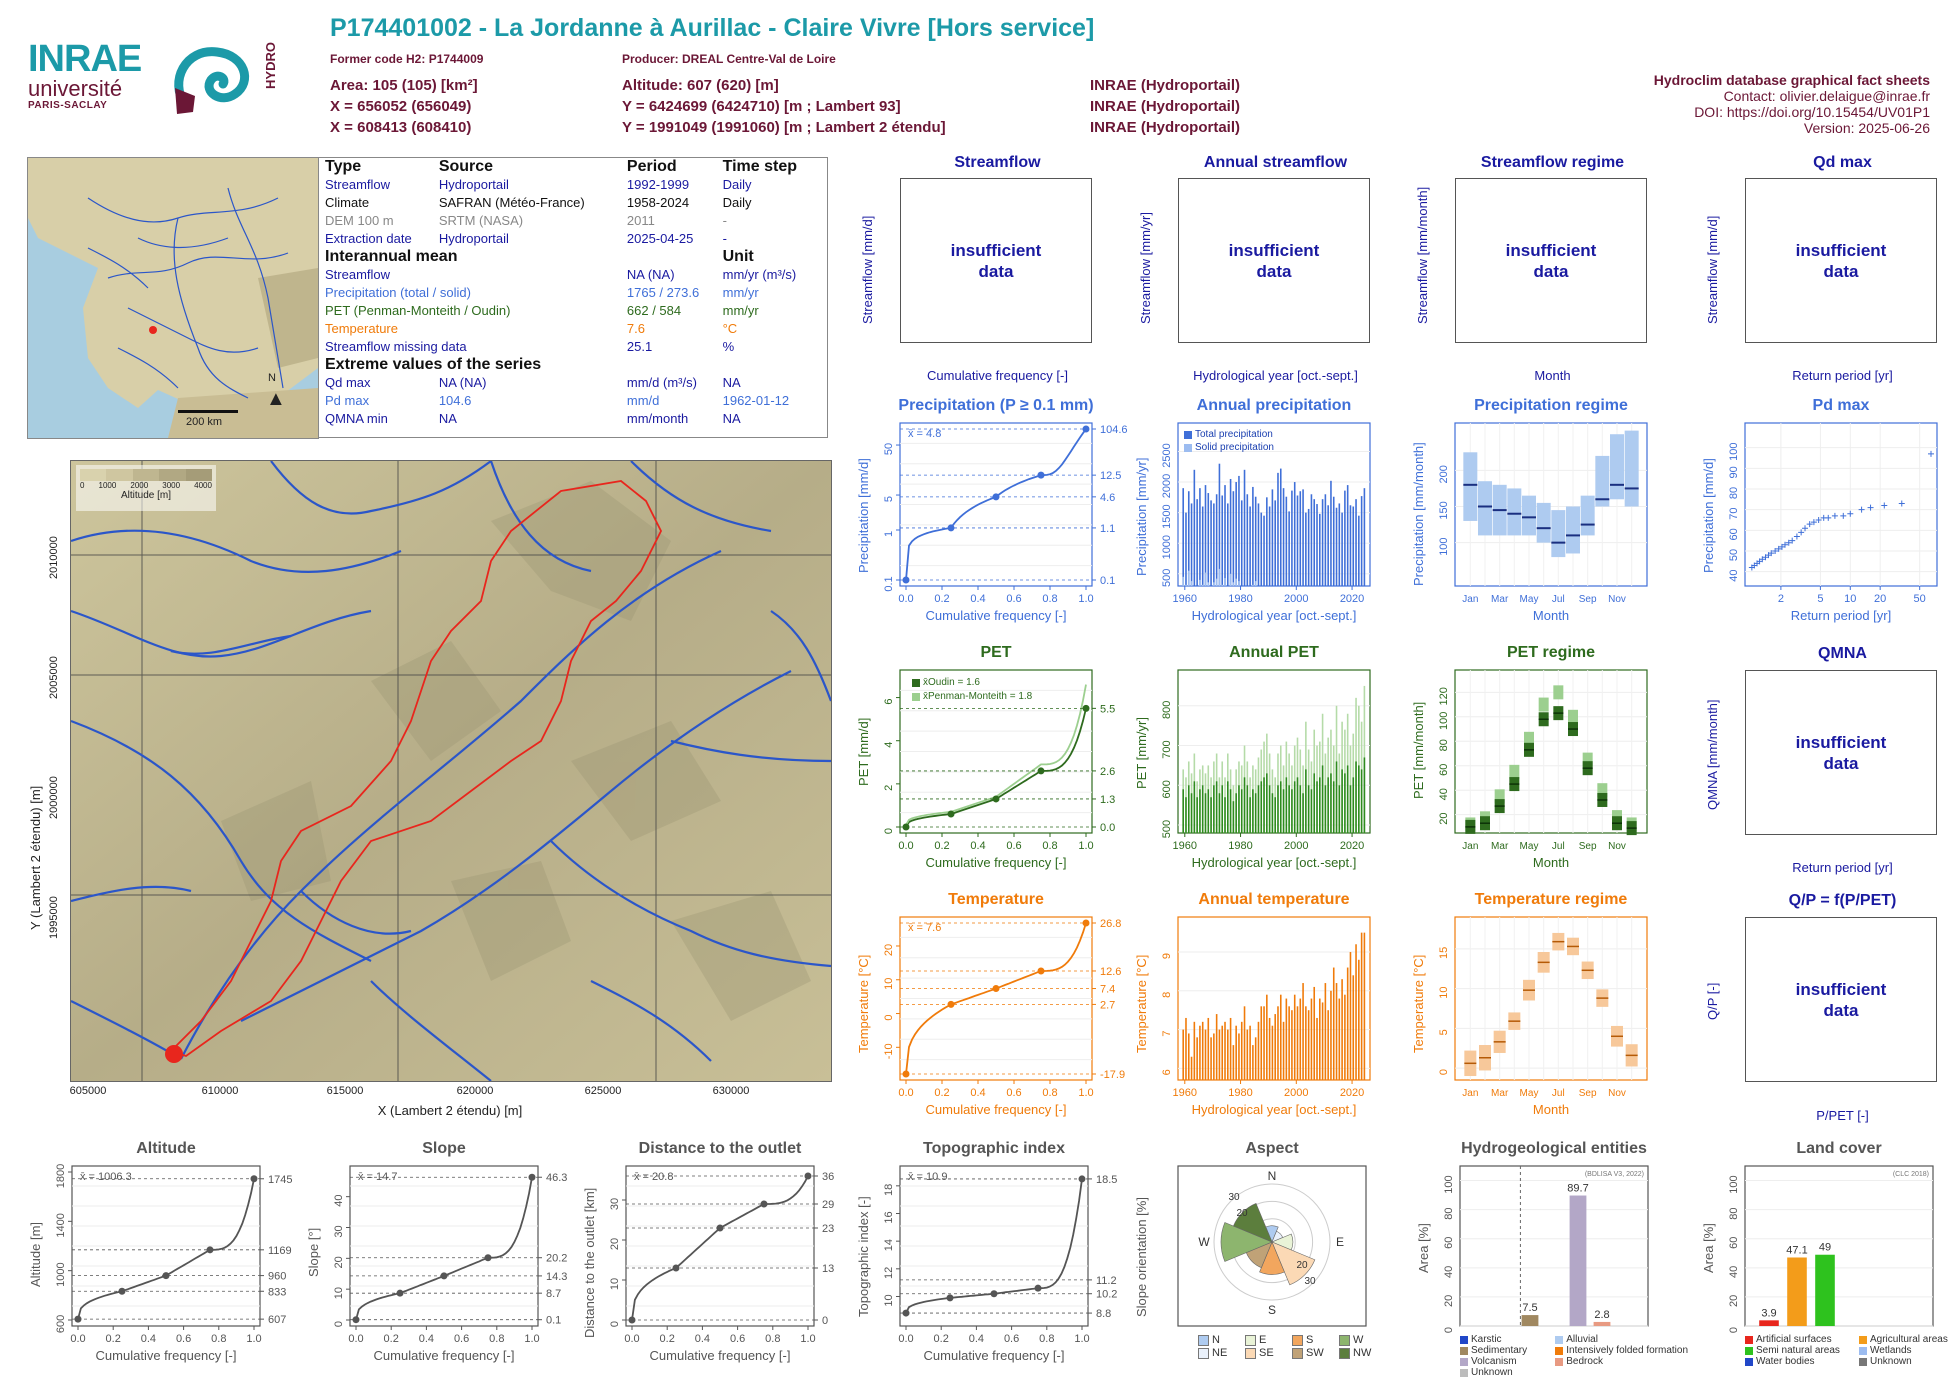  Describe the element at coordinates (444, 1148) in the screenshot. I see `chart-title: Slope` at that location.